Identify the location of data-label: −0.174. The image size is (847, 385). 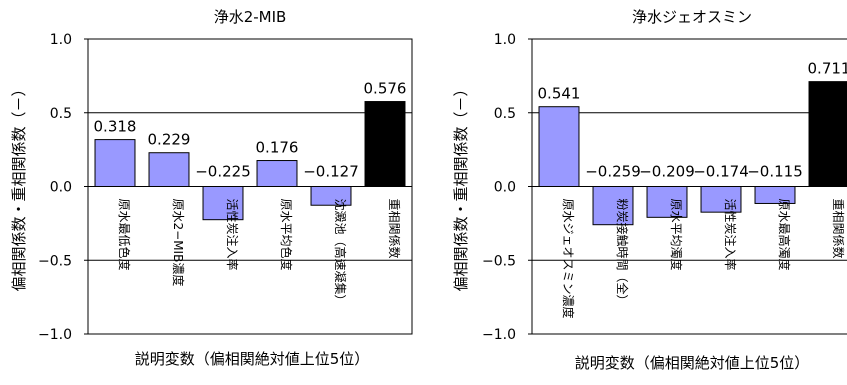
(721, 172).